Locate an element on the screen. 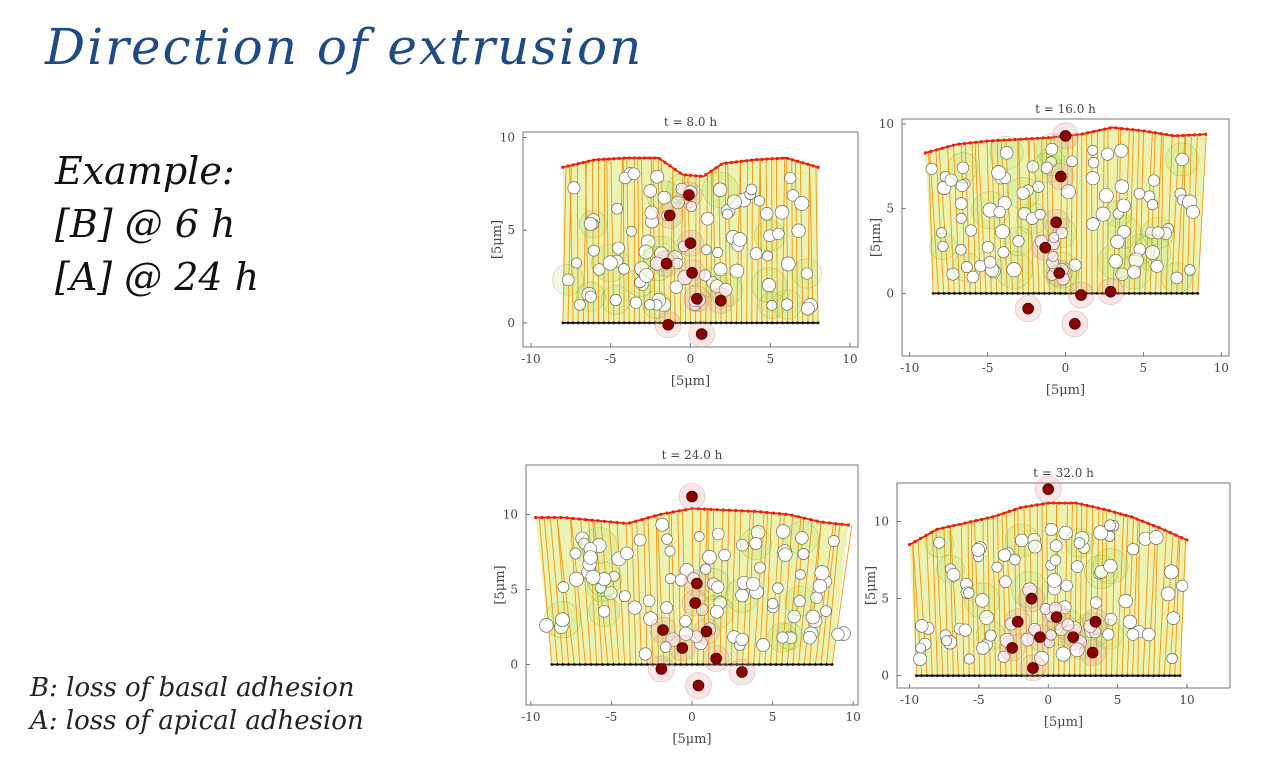 The width and height of the screenshot is (1280, 768). plot-panel-t16: t = 16.0 h -10 -5 0 5 10 0 5 10 [5μm] [5μm] is located at coordinates (1052, 256).